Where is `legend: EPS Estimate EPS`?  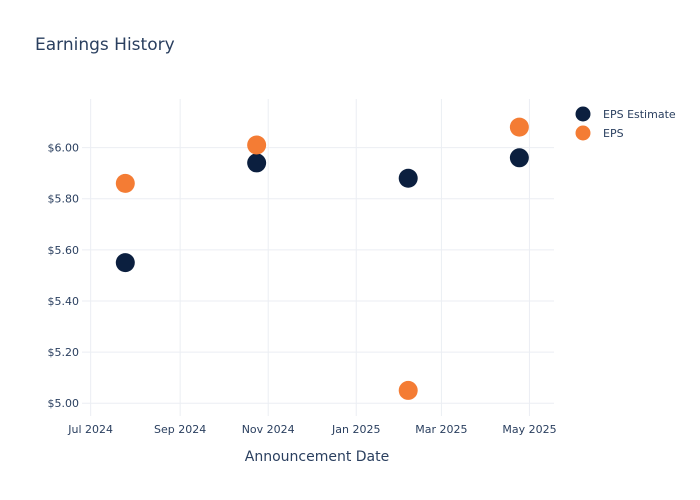
legend: EPS Estimate EPS is located at coordinates (625, 123).